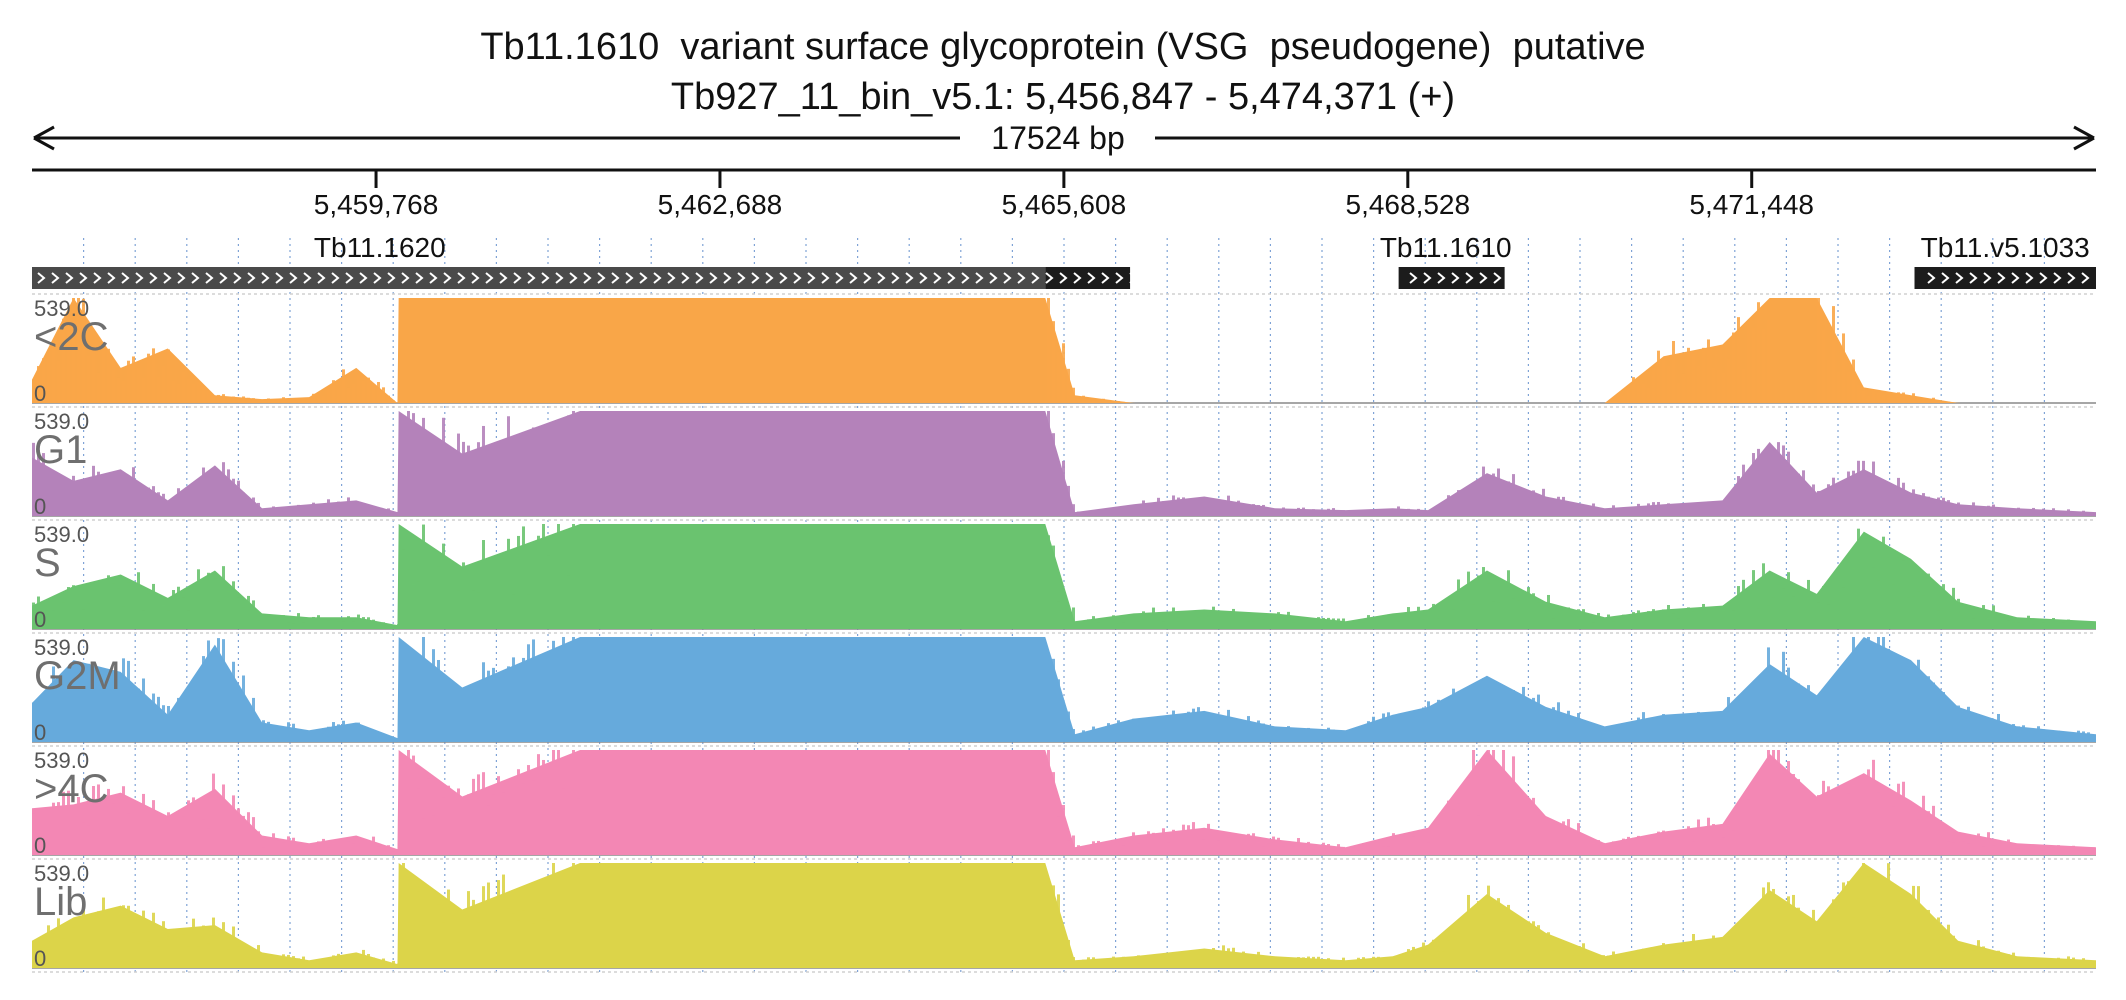 Image resolution: width=2126 pixels, height=1000 pixels. What do you see at coordinates (1064, 350) in the screenshot?
I see `coverage-area` at bounding box center [1064, 350].